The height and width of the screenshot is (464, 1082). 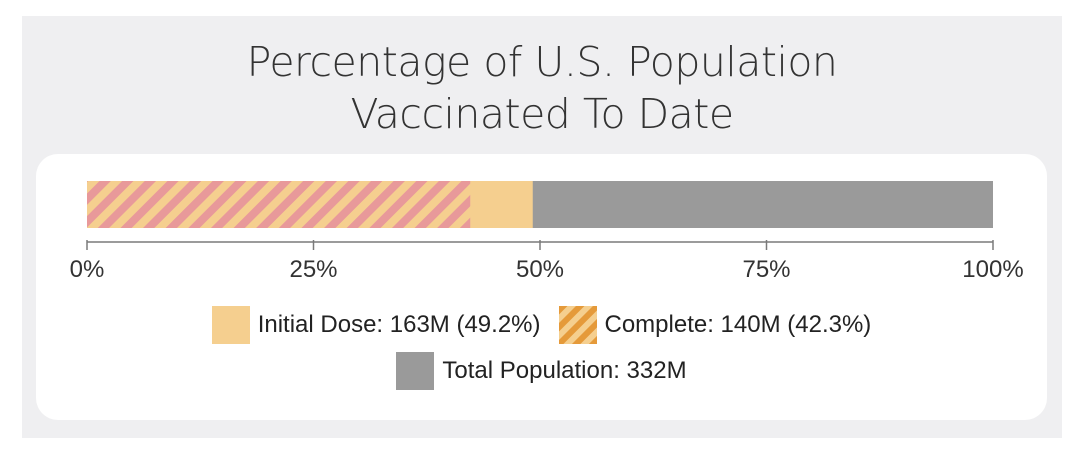 I want to click on legend-item-total-population: Total Population: 332M, so click(x=541, y=371).